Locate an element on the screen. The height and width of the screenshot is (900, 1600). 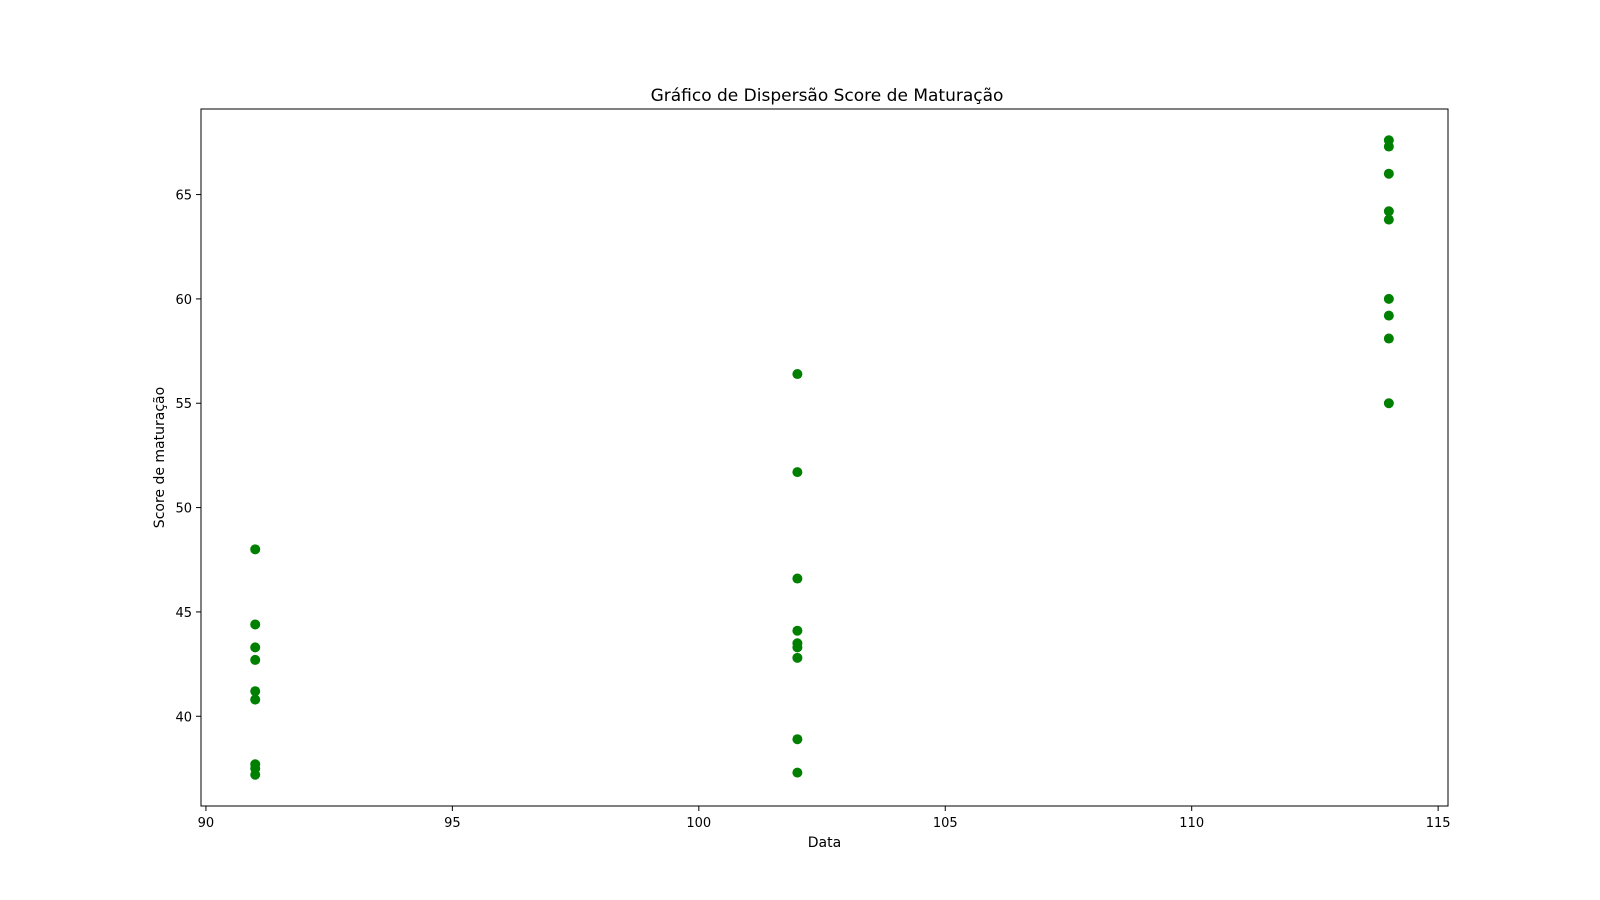
y-axis: 40 45 50 55 60 65 is located at coordinates (188, 457).